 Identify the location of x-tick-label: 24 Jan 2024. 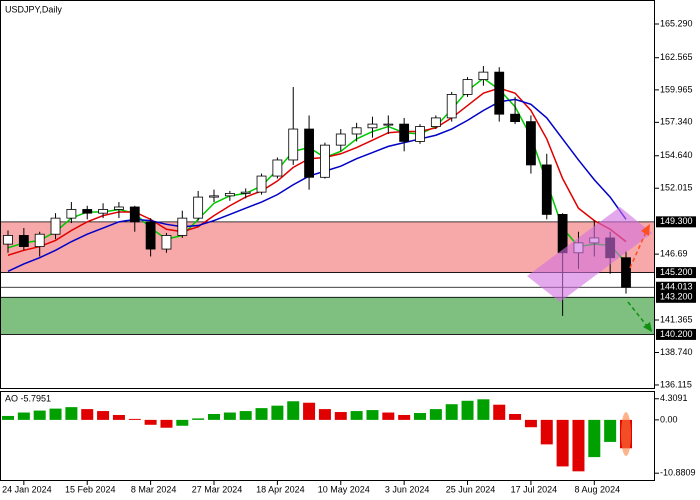
(27, 489).